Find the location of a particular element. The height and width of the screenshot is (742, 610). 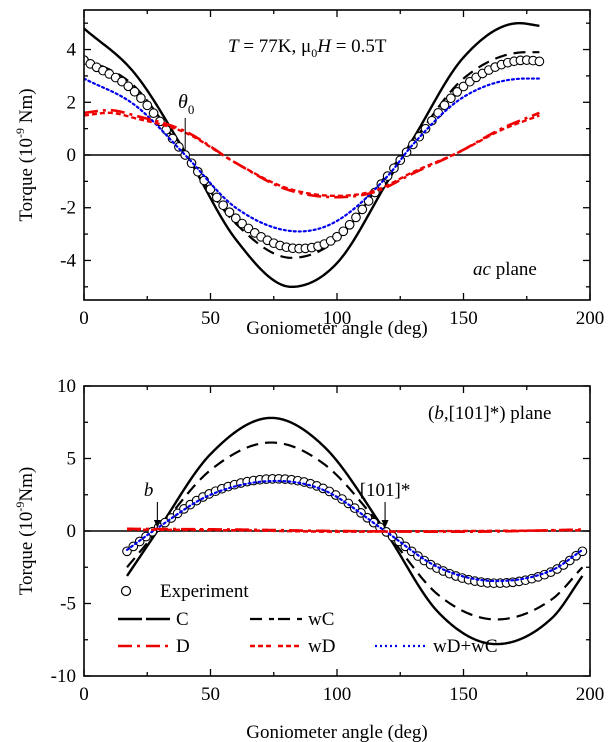

legend-item-wc: wC is located at coordinates (292, 619).